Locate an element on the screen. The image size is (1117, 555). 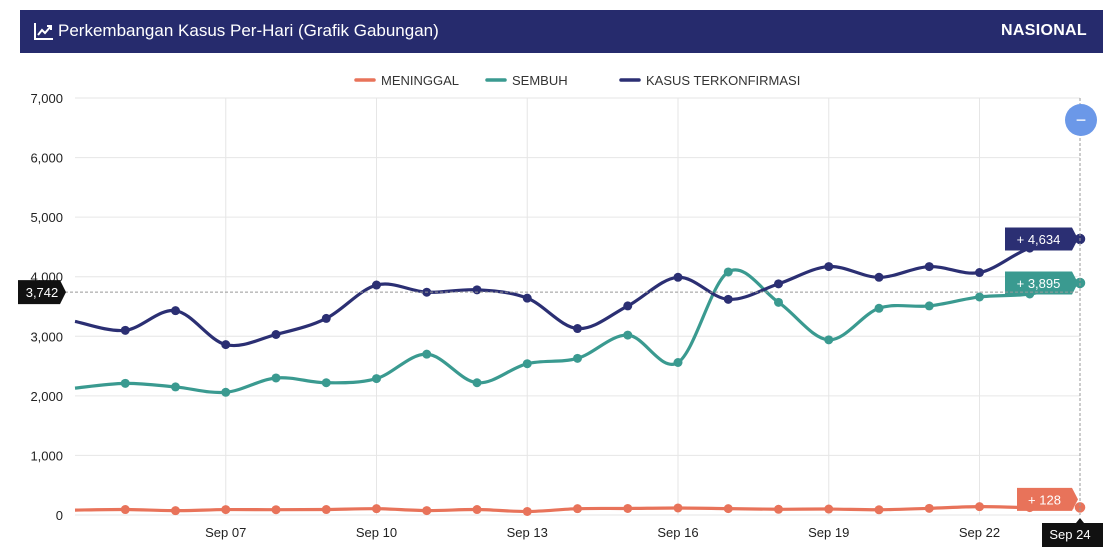
minus-icon: − is located at coordinates (1081, 120).